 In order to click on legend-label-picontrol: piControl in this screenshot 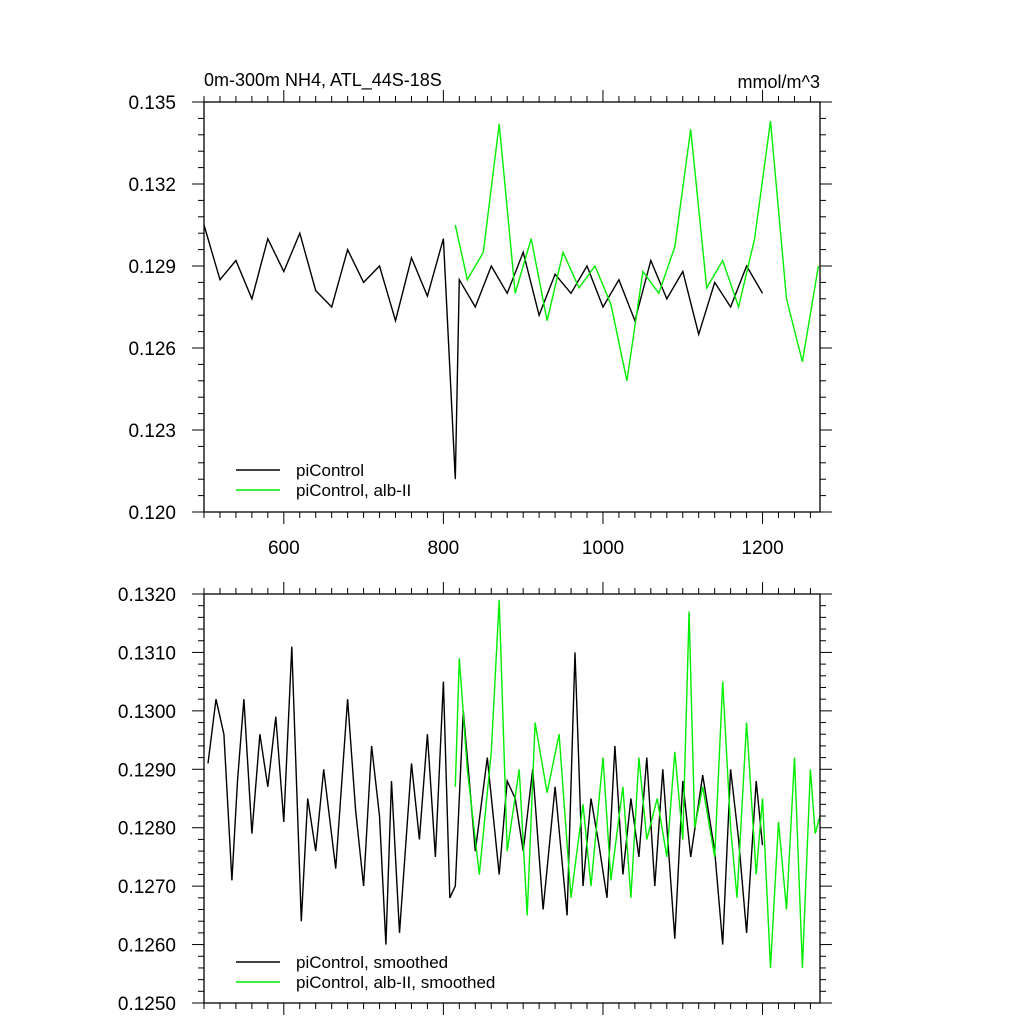, I will do `click(330, 470)`.